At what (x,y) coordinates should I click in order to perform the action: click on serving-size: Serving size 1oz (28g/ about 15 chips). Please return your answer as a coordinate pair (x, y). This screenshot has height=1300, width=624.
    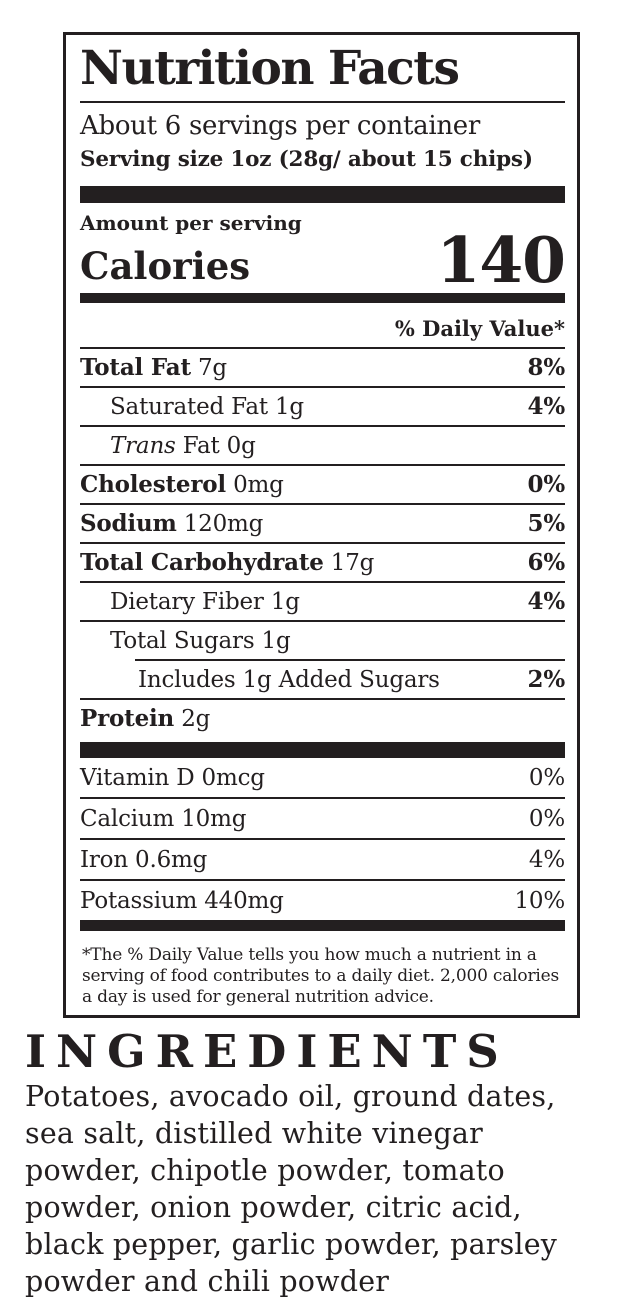
    Looking at the image, I should click on (306, 160).